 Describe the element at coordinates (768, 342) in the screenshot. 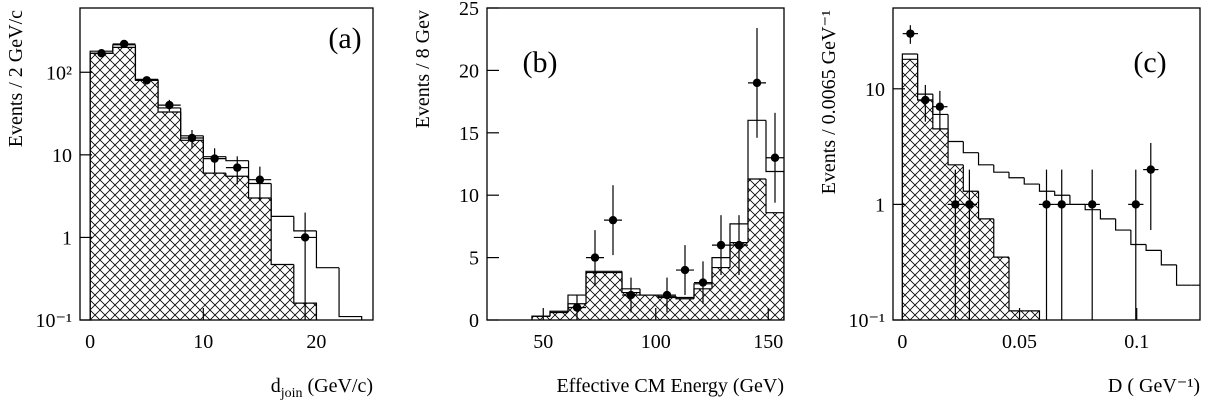

I see `x-tick-label: 150` at that location.